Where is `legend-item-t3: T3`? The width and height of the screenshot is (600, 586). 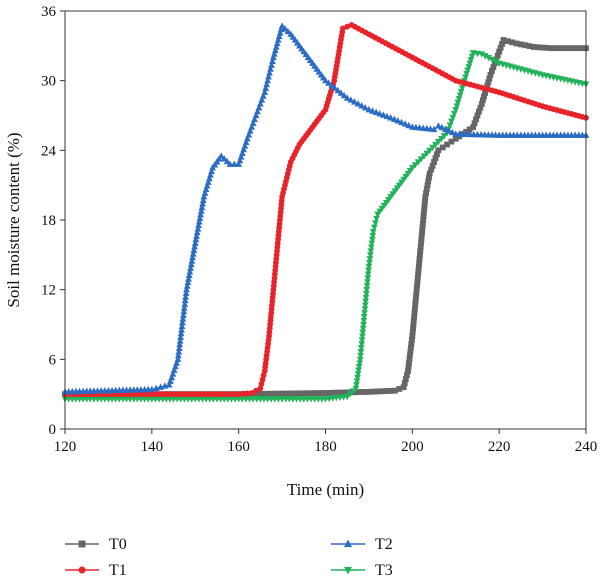
legend-item-t3: T3 is located at coordinates (362, 570).